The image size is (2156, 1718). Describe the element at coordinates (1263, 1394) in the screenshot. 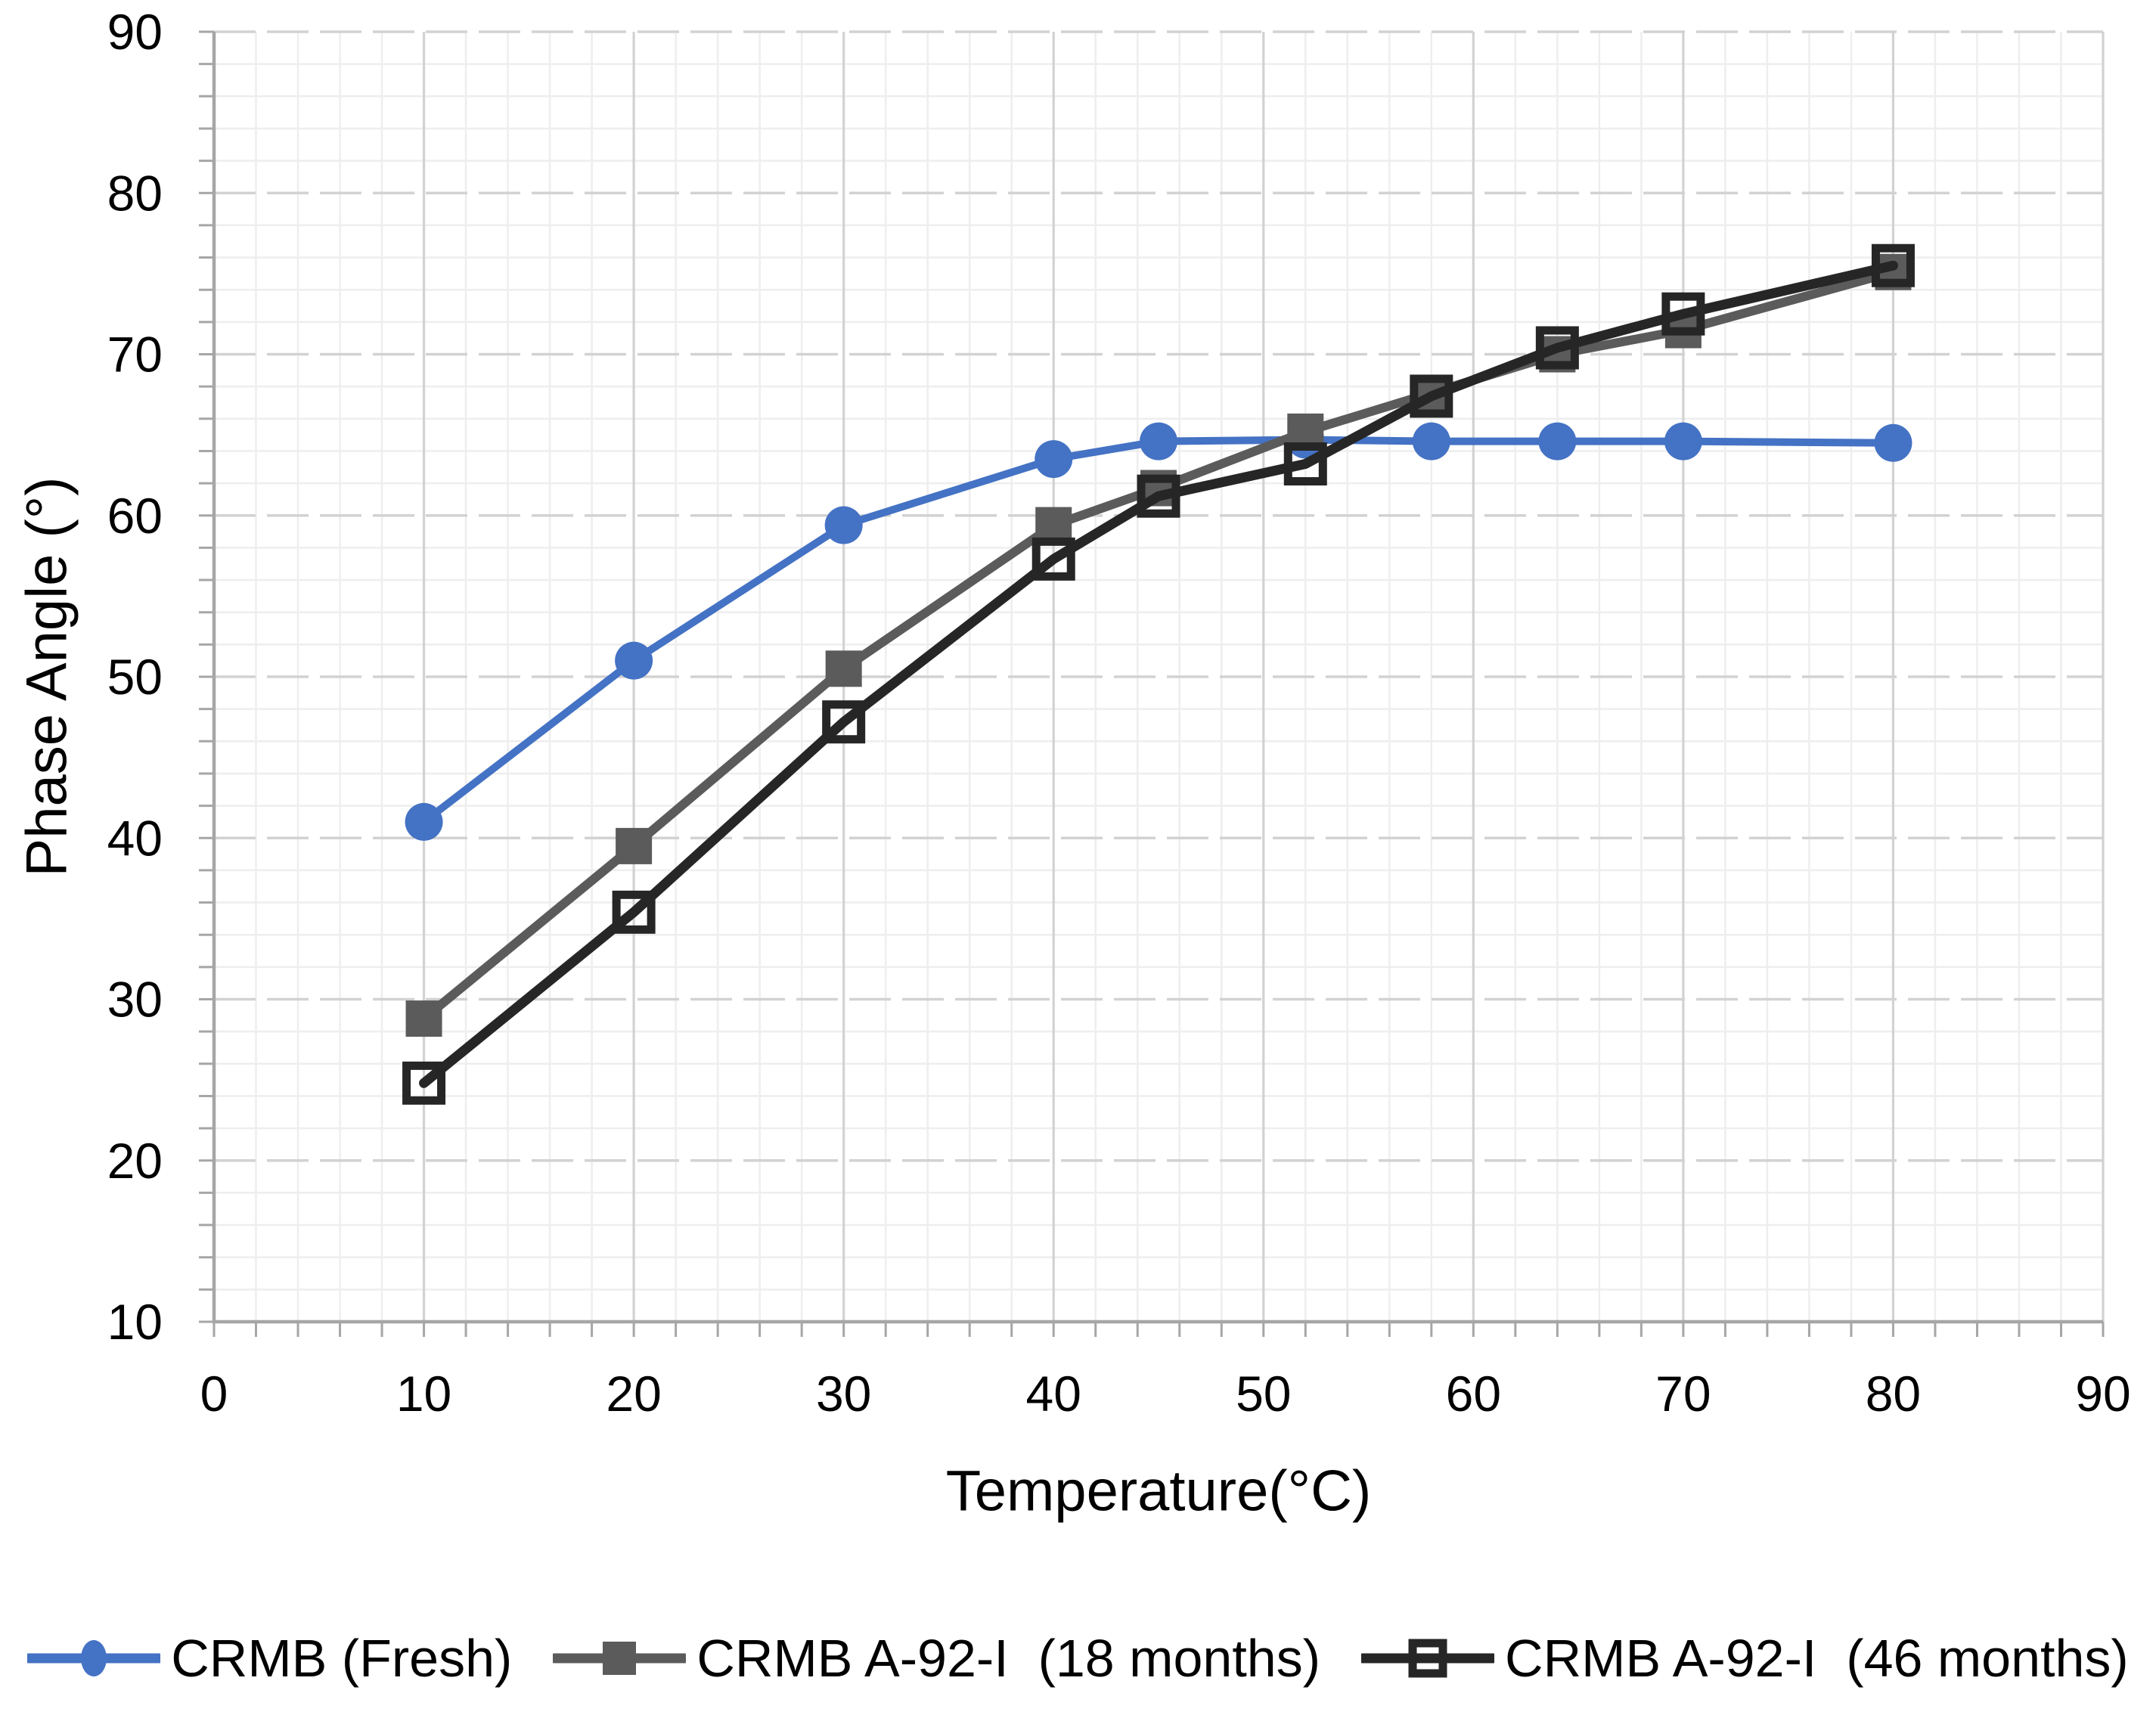

I see `x-axis-tick-label: 50` at that location.